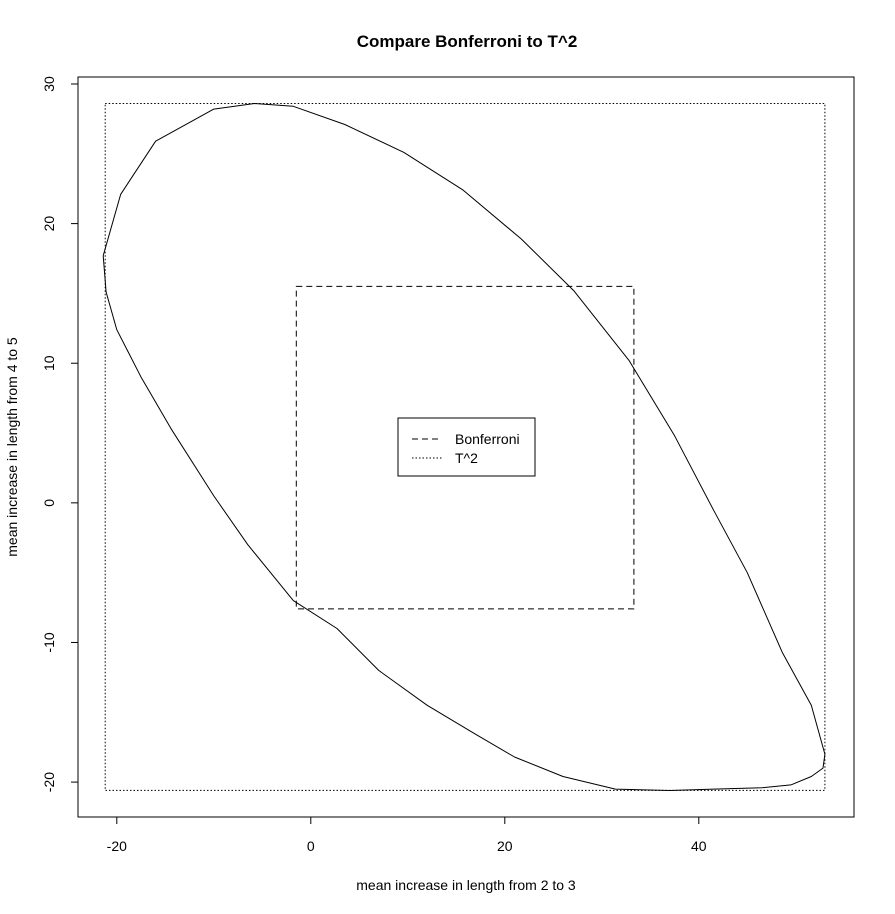  What do you see at coordinates (467, 41) in the screenshot?
I see `chart-title: Compare Bonferroni to T^2` at bounding box center [467, 41].